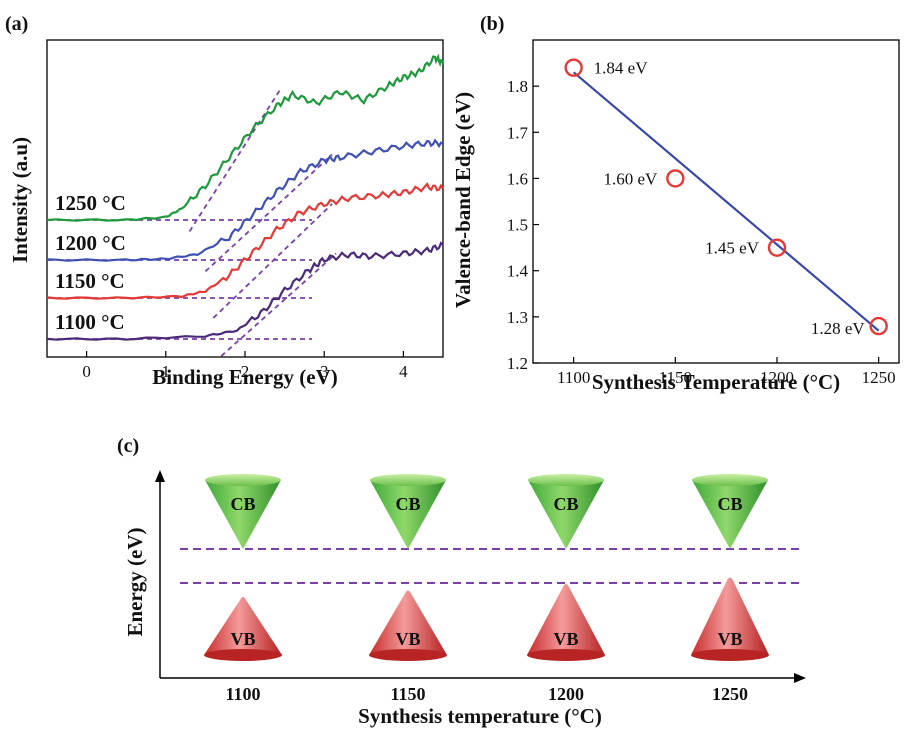 The width and height of the screenshot is (908, 730). I want to click on x-category-label-3: 1250, so click(730, 694).